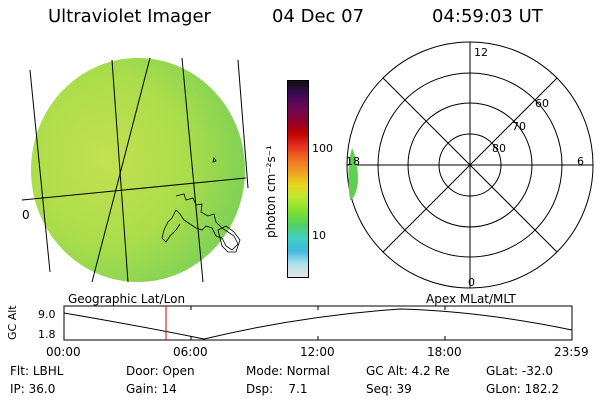  Describe the element at coordinates (129, 16) in the screenshot. I see `instrument-title: Ultraviolet Imager` at that location.